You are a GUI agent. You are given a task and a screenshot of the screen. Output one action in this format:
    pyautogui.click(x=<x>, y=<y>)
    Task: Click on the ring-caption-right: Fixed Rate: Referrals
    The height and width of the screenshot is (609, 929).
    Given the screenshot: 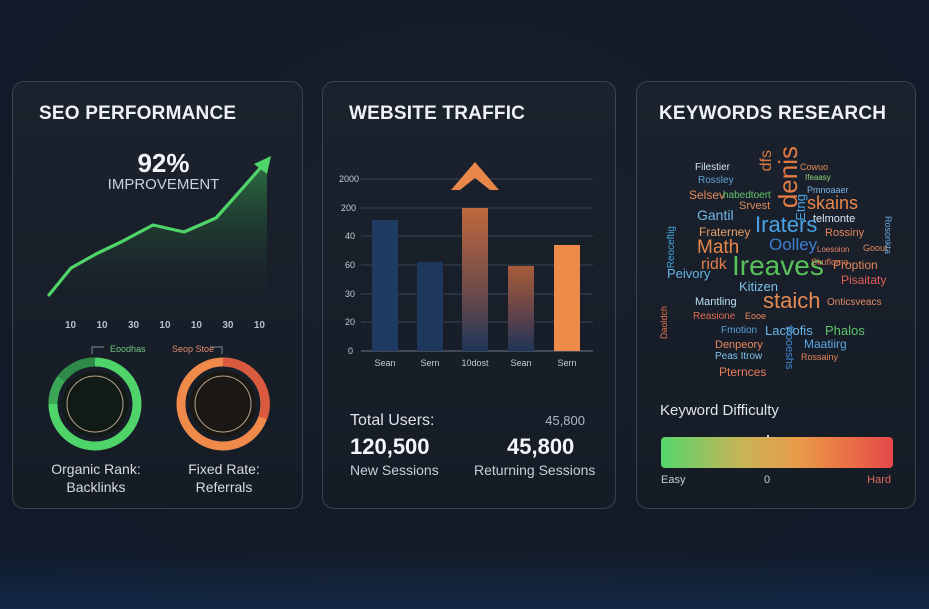 What is the action you would take?
    pyautogui.click(x=224, y=478)
    